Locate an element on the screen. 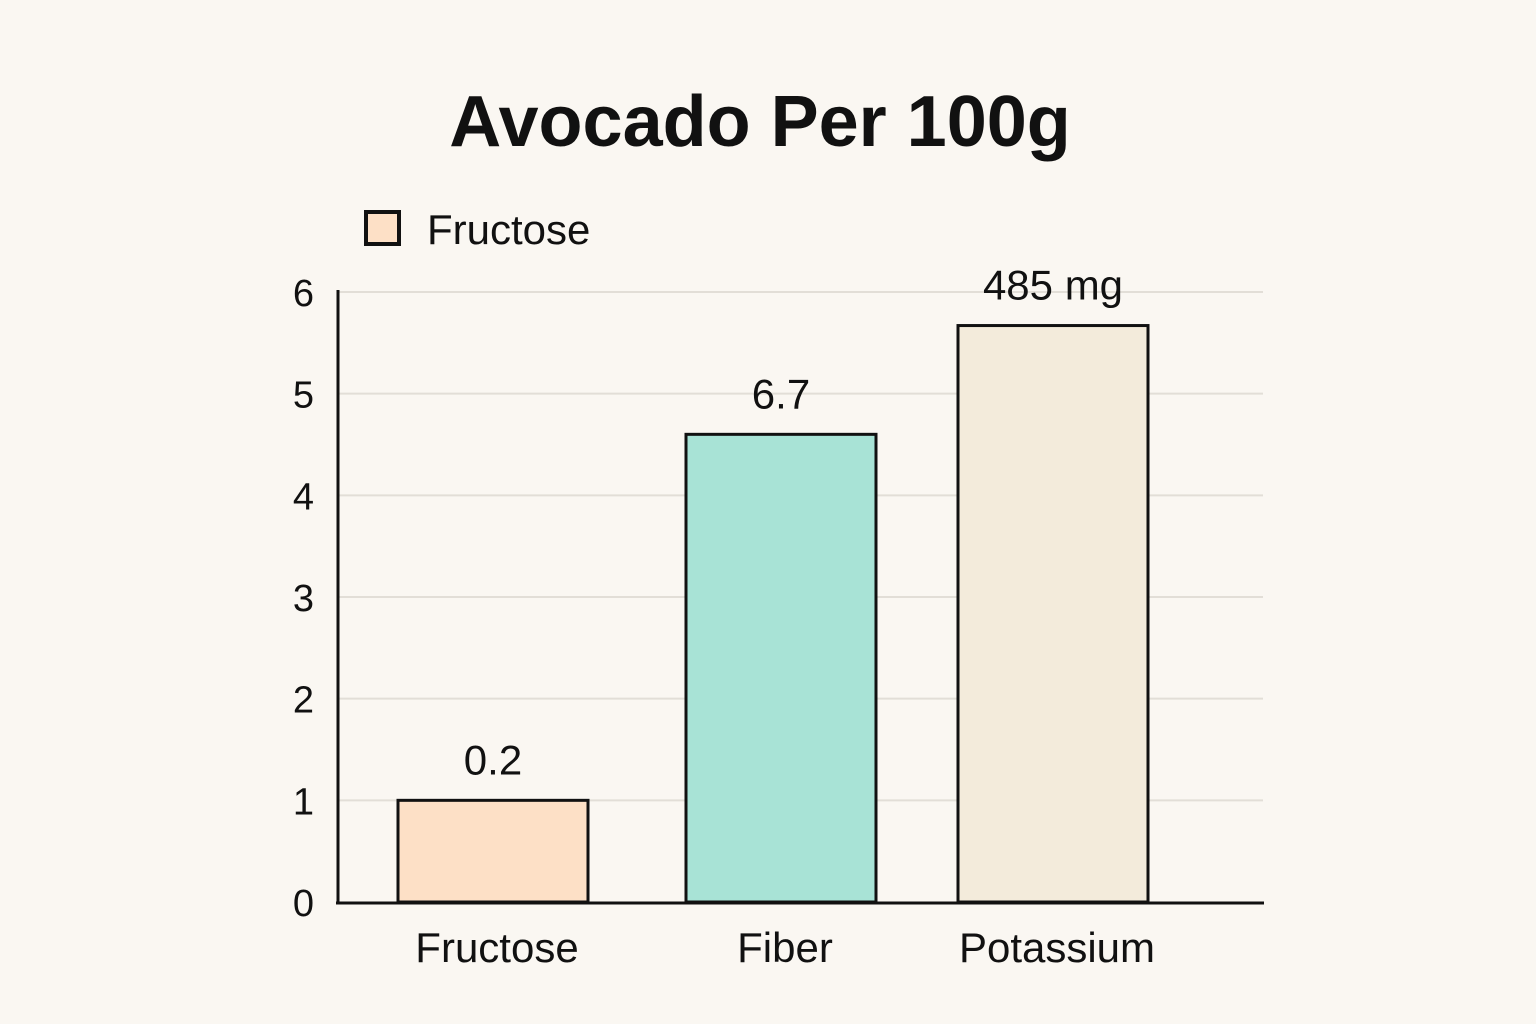 Image resolution: width=1536 pixels, height=1024 pixels. y-tick-label: 5 is located at coordinates (303, 396).